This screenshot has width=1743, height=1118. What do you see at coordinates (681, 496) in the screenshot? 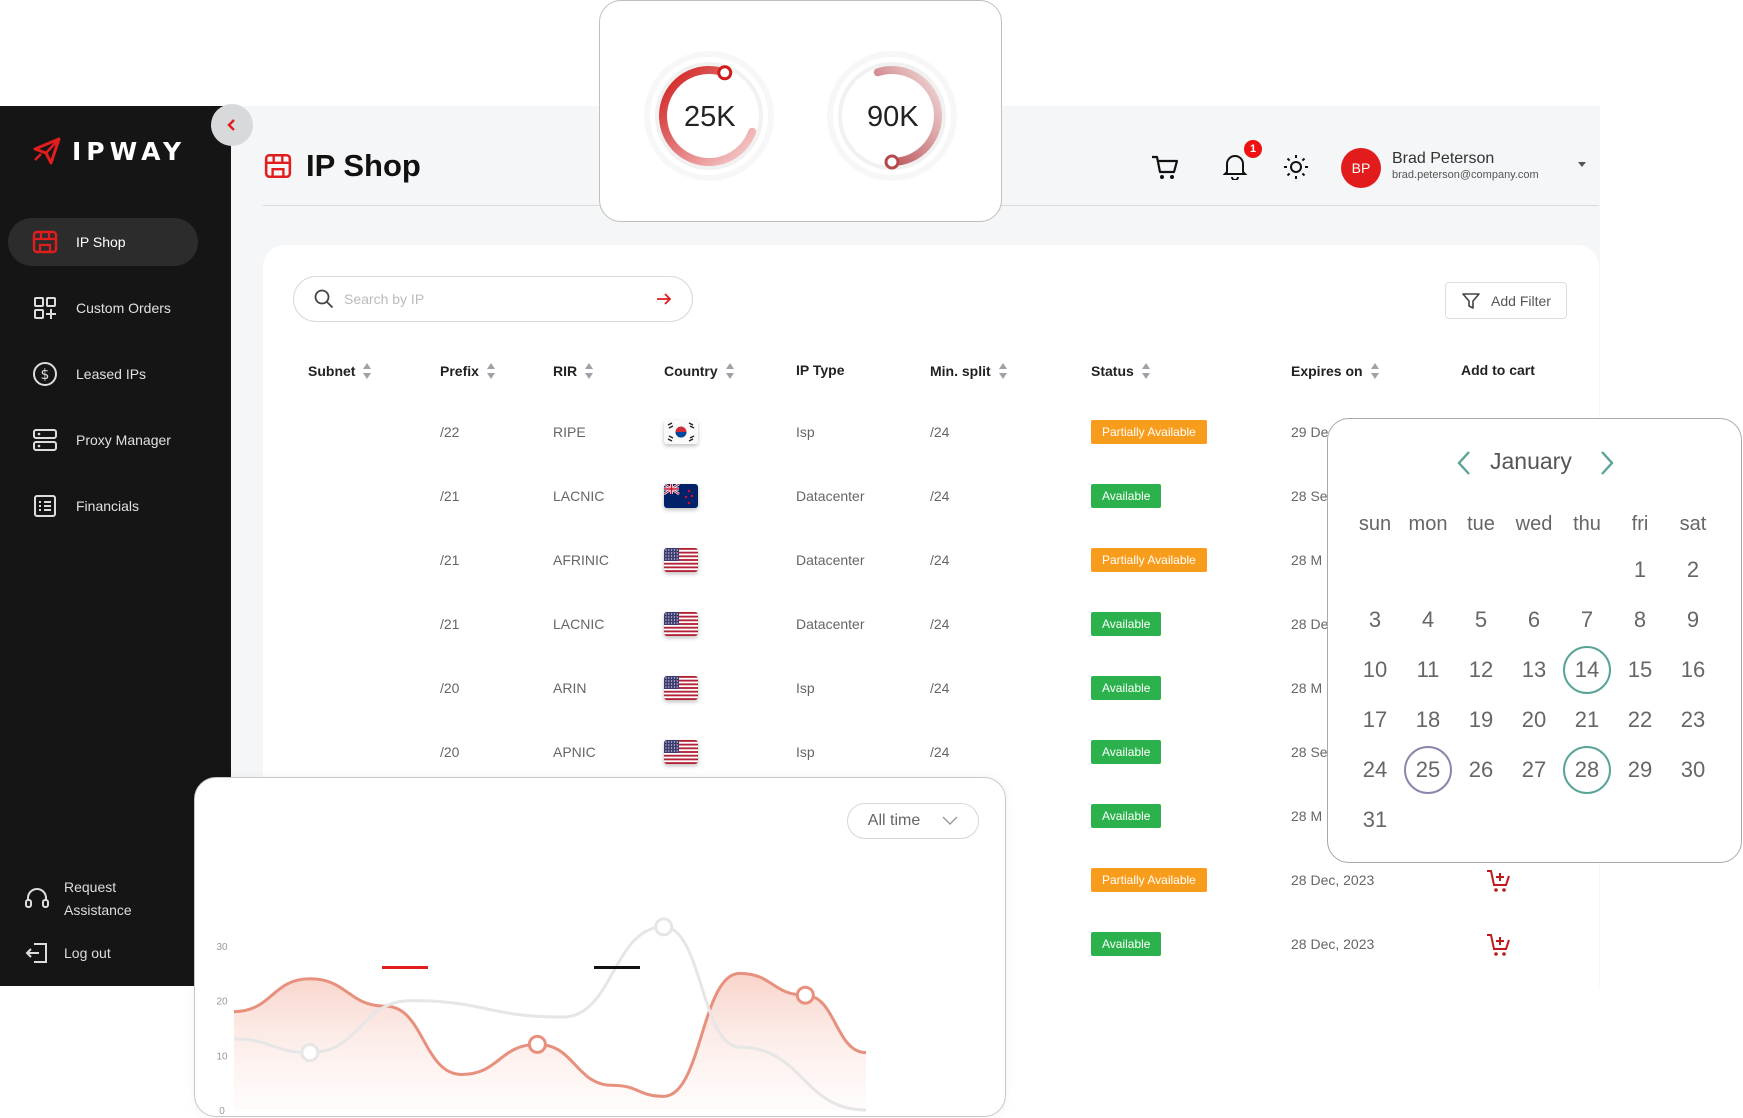
I see `flag-nz-icon` at bounding box center [681, 496].